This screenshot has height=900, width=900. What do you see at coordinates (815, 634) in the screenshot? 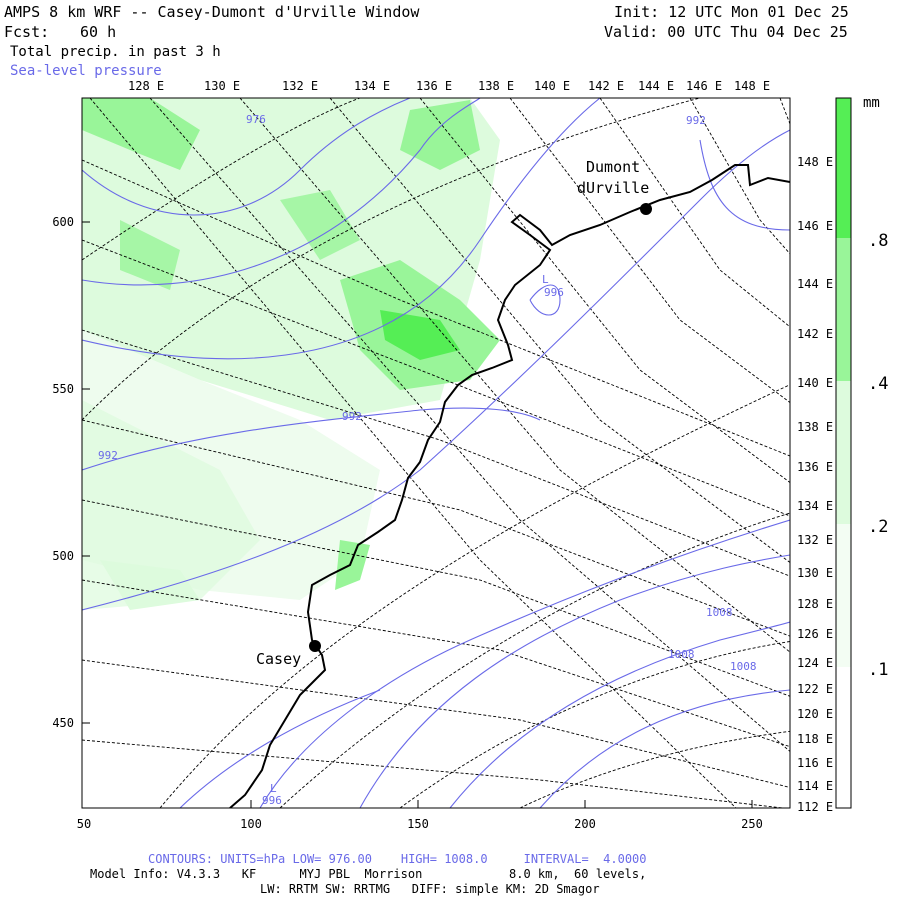
I see `right-lon-label: 126 E` at bounding box center [815, 634].